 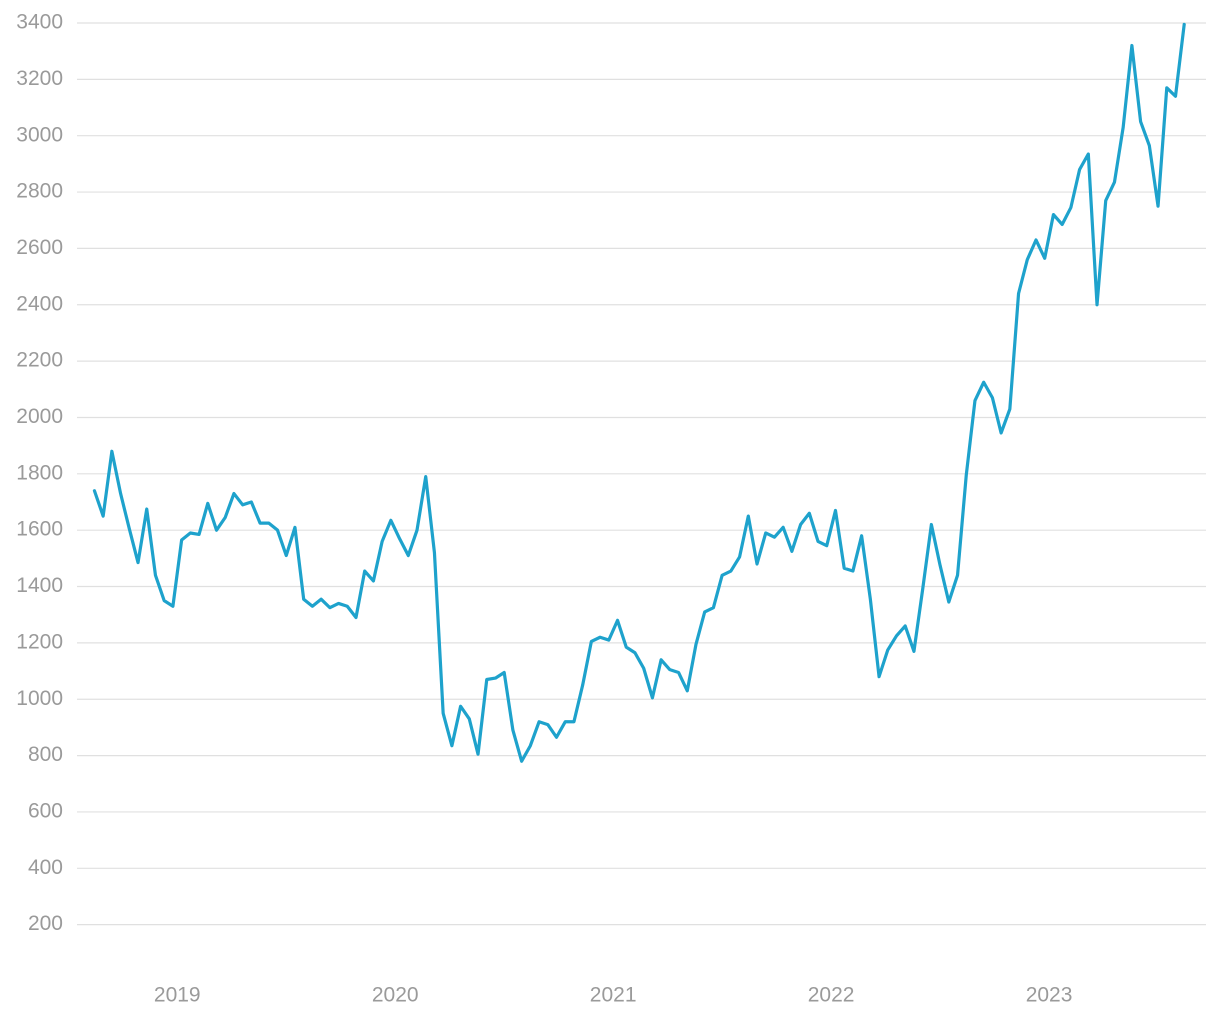 I want to click on y-tick-label: 1800, so click(x=39, y=472).